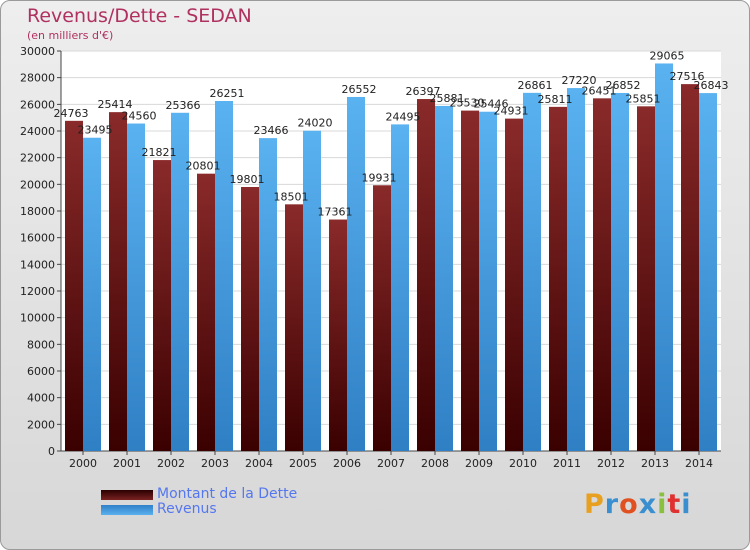  What do you see at coordinates (41, 398) in the screenshot?
I see `y-tick-label: 4000` at bounding box center [41, 398].